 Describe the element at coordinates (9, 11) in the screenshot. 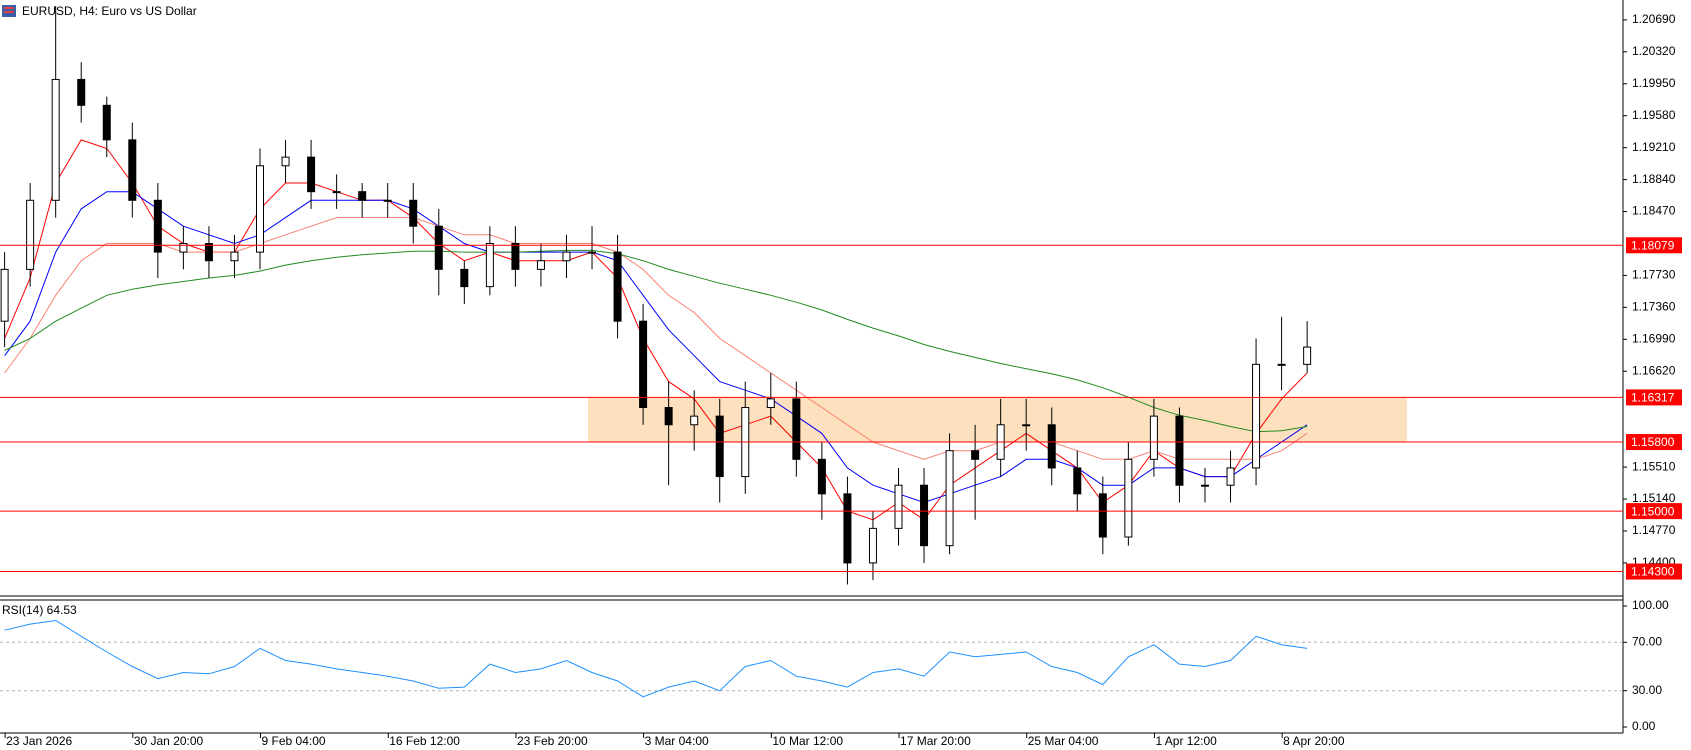

I see `symbol-icon` at that location.